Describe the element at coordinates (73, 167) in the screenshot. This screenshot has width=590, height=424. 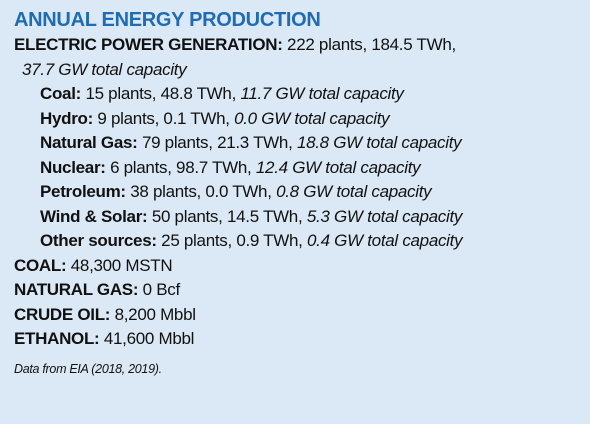
I see `label: Nuclear:` at that location.